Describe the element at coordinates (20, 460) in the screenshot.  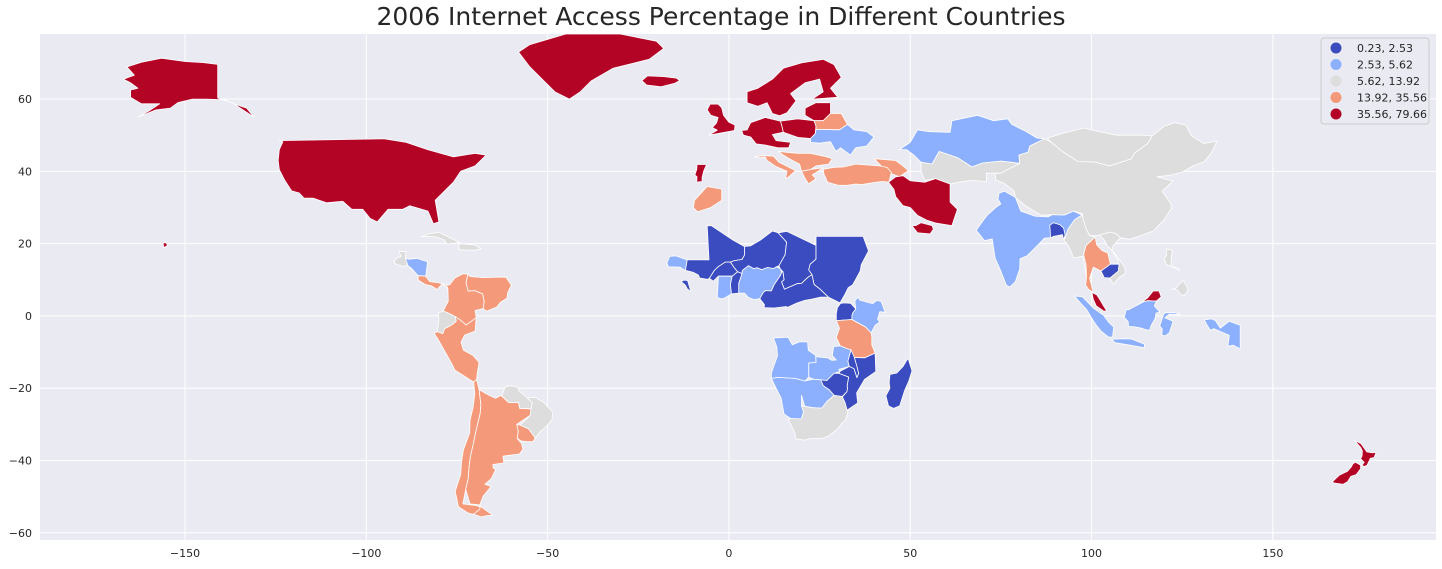
I see `y-tick-label: −40` at that location.